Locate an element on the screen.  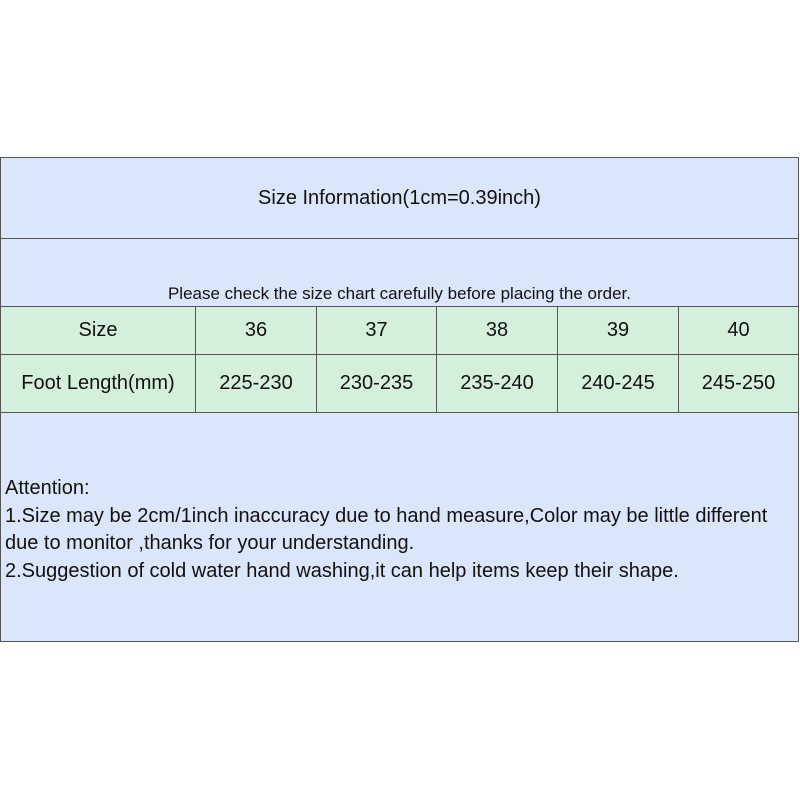
size-label: Size is located at coordinates (98, 330).